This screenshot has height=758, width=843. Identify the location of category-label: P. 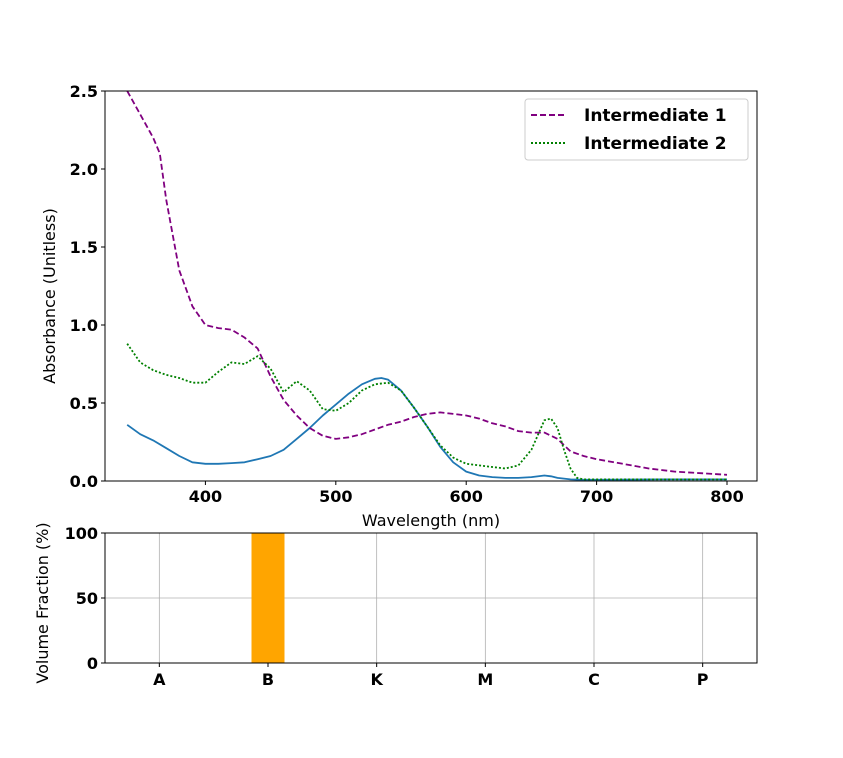
(703, 679).